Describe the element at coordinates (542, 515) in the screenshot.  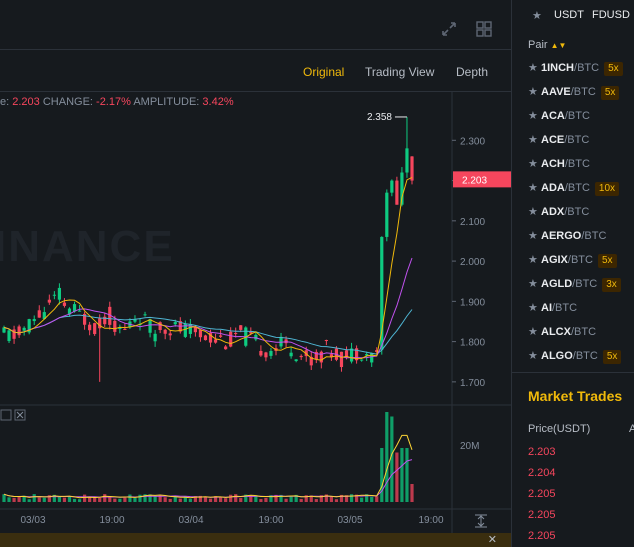
I see `trade-price: 2.205` at that location.